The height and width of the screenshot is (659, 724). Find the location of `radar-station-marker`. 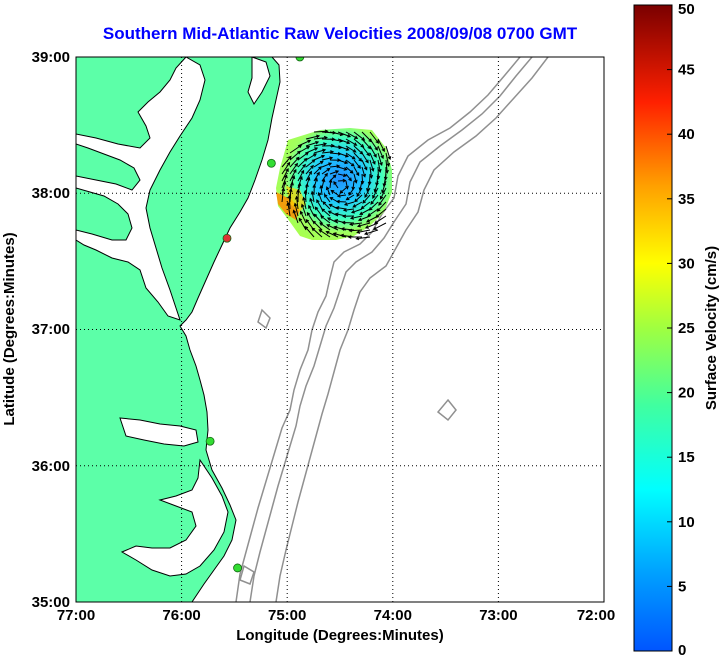

radar-station-marker is located at coordinates (271, 163).